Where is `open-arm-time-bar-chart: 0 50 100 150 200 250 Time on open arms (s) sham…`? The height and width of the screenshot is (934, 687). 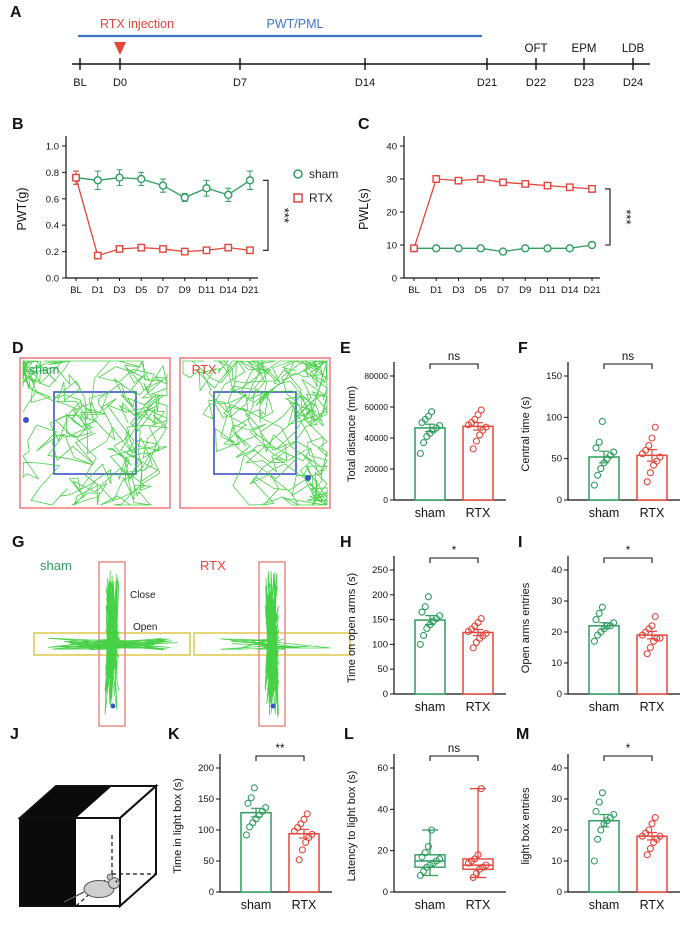
open-arm-time-bar-chart: 0 50 100 150 200 250 Time on open arms (s) sham… is located at coordinates (426, 629).